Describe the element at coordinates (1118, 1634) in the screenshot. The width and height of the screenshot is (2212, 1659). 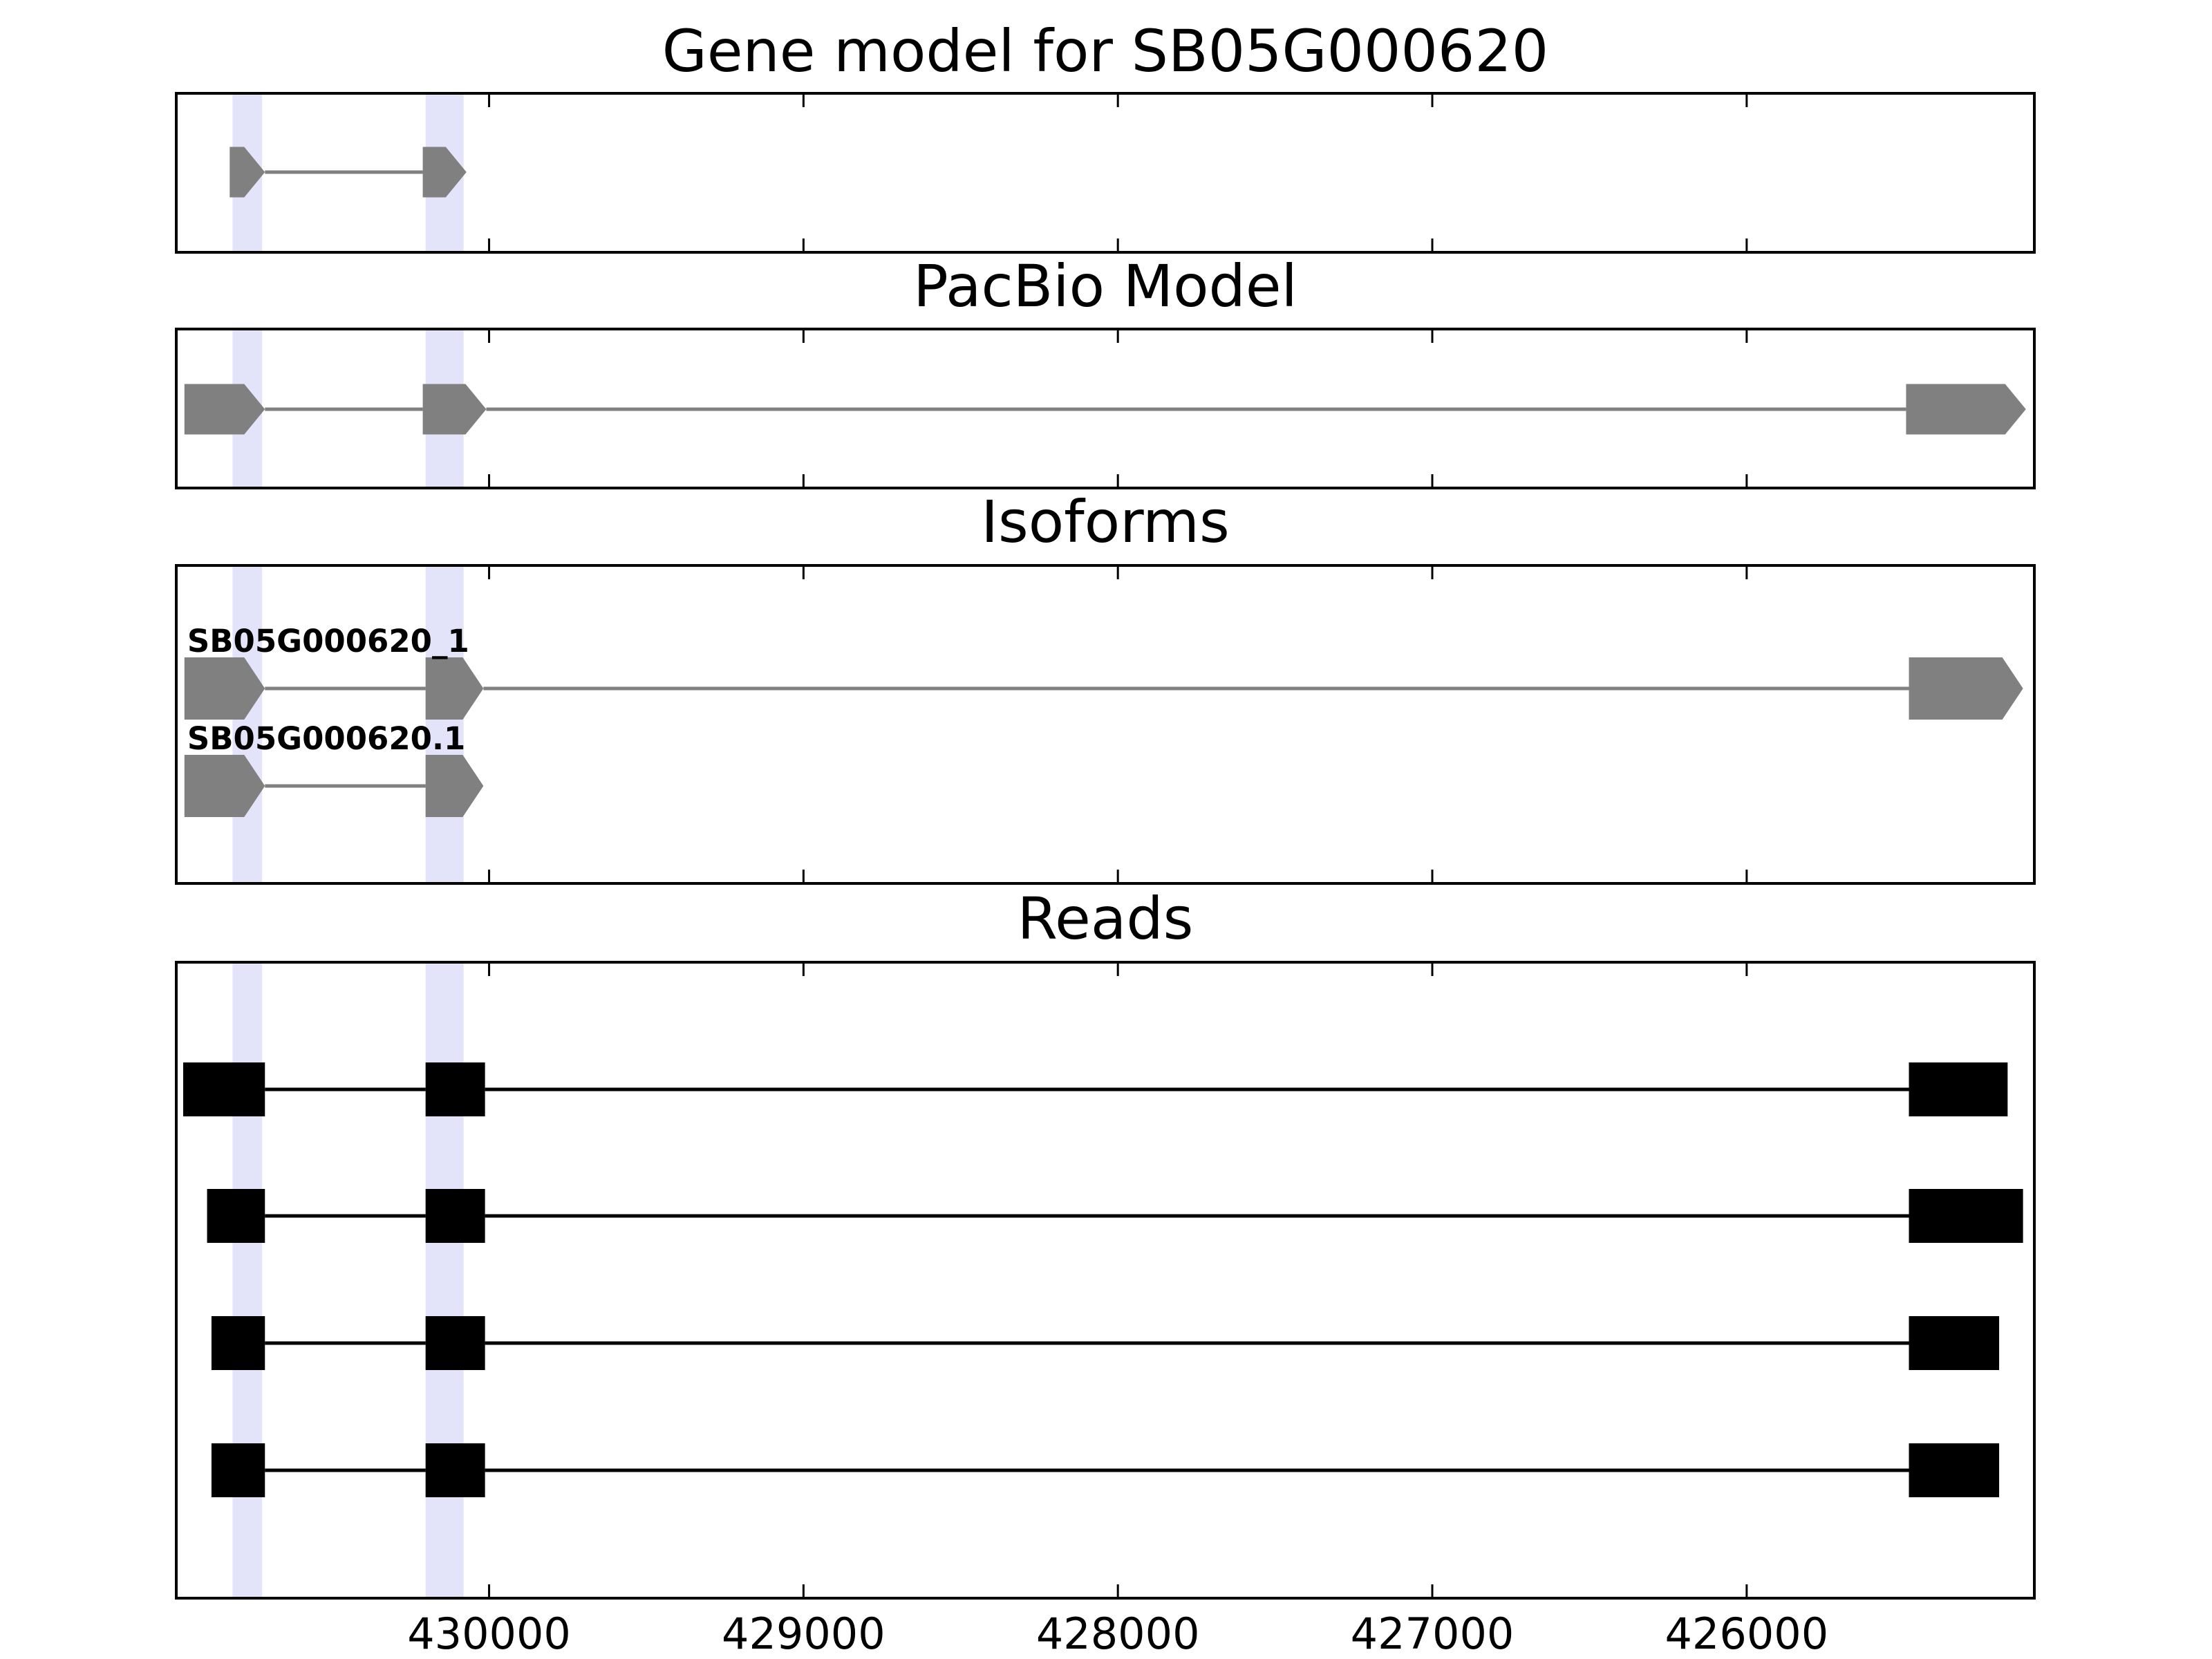
I see `x-tick-label: 428000` at that location.